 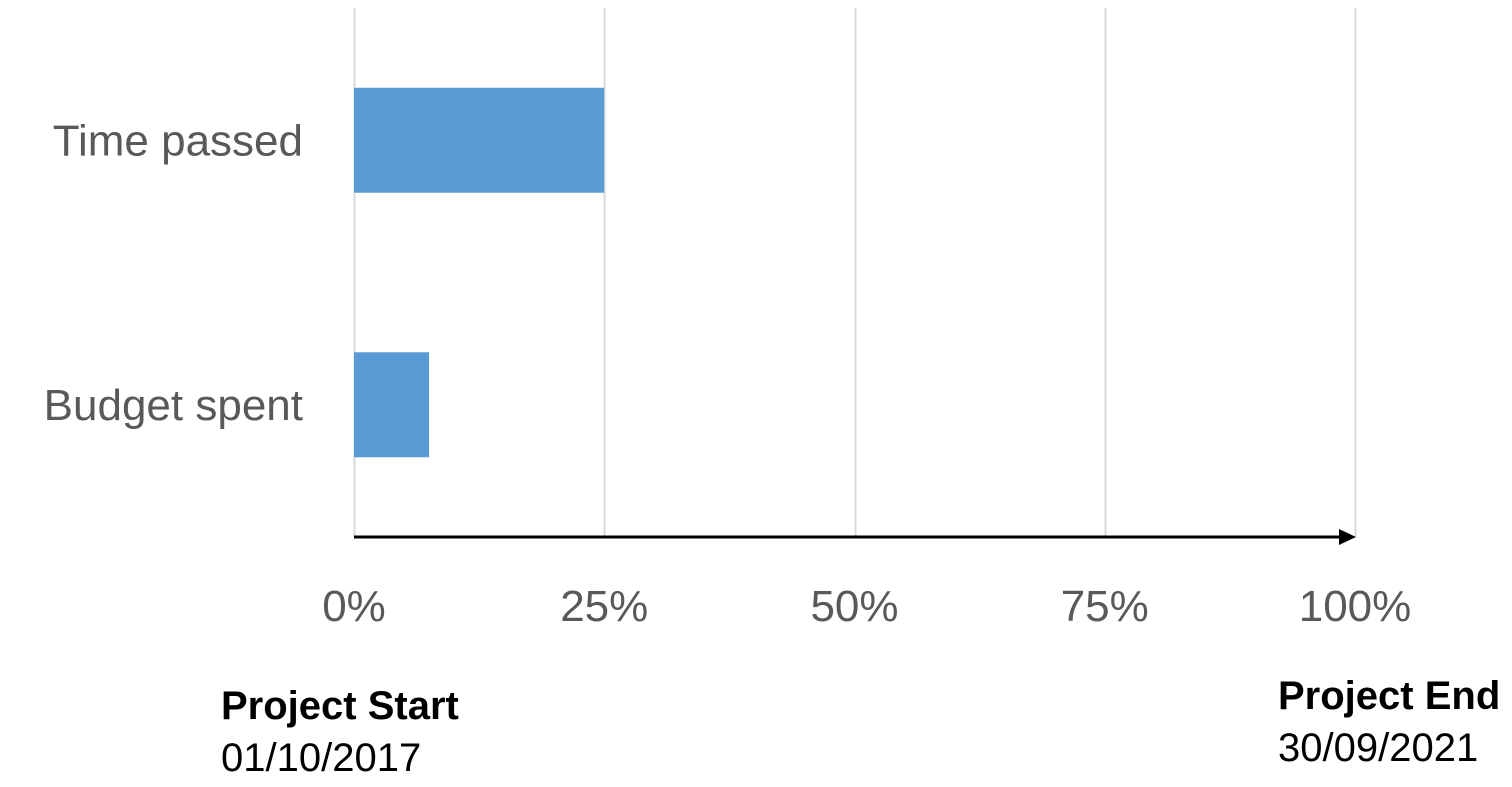 I want to click on x-axis, so click(x=855, y=537).